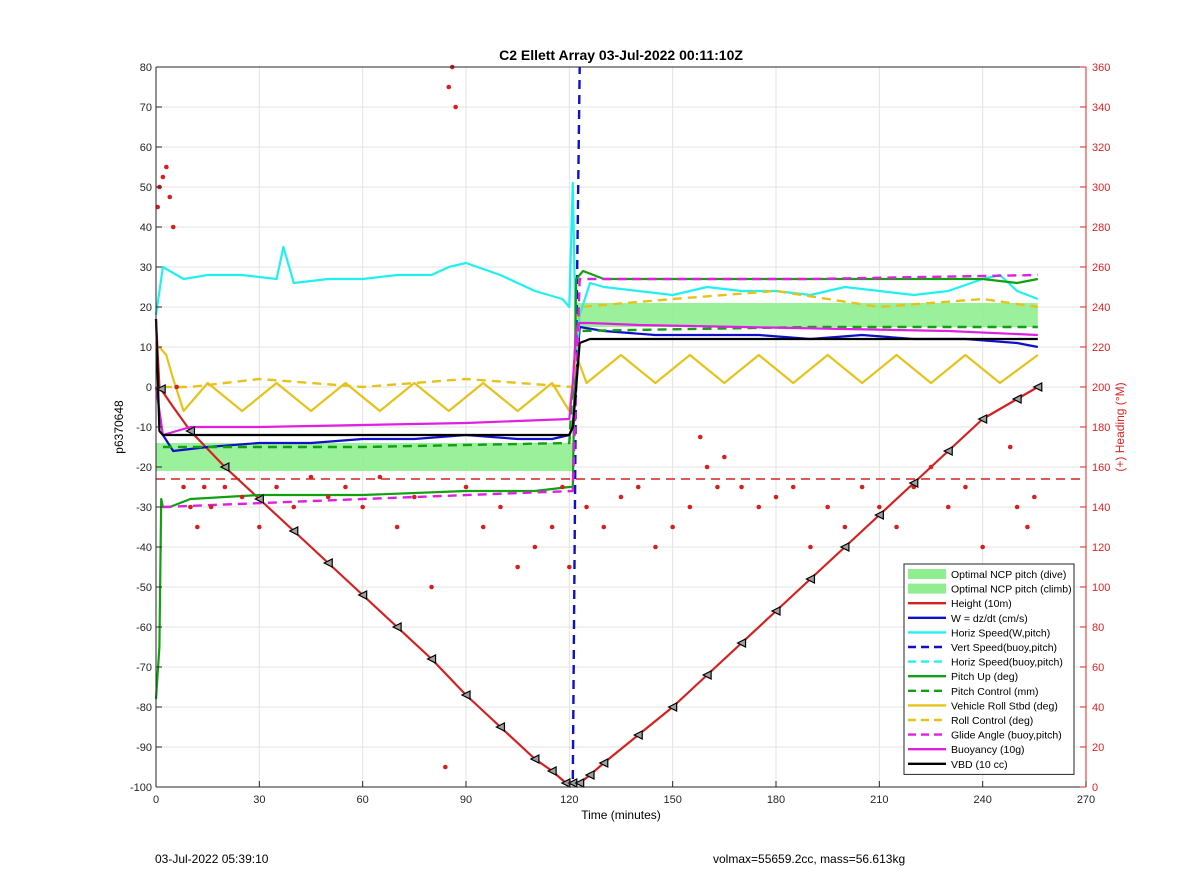 This screenshot has height=885, width=1200. Describe the element at coordinates (807, 315) in the screenshot. I see `ncp-pitch-band` at that location.